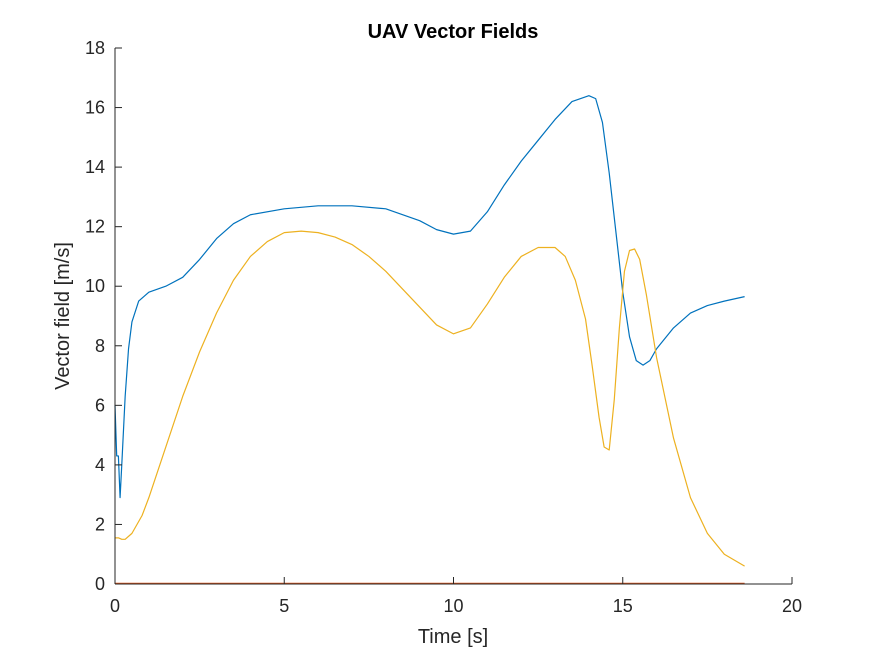 This screenshot has height=656, width=875. I want to click on y-tick-label: 0, so click(100, 584).